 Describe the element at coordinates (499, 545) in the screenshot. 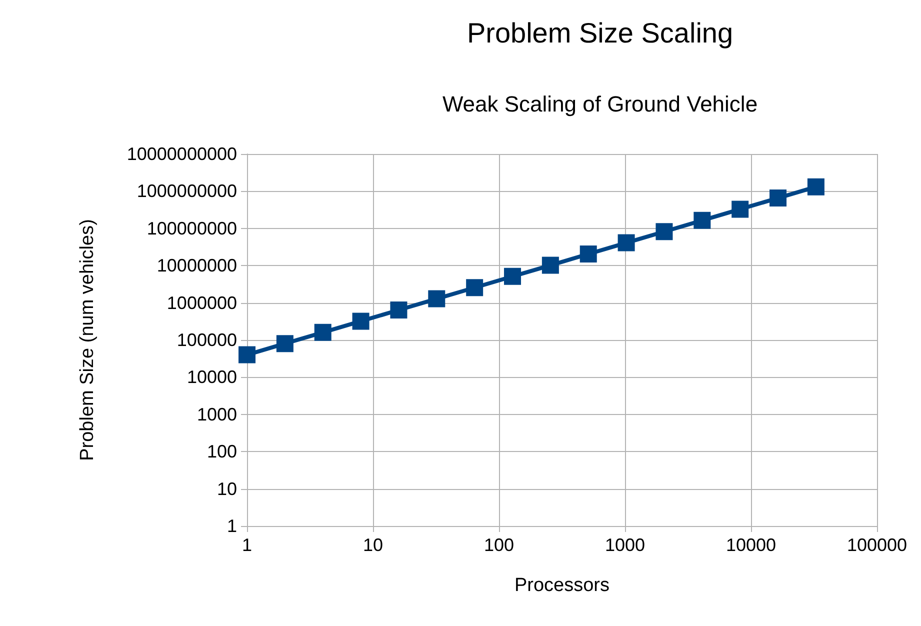

I see `x-tick-label: 100` at that location.